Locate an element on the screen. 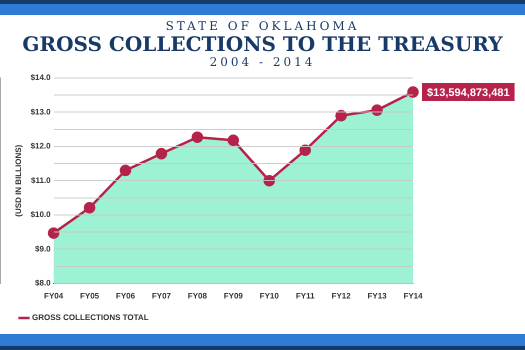 Image resolution: width=525 pixels, height=350 pixels. x-tick-label: FY14 is located at coordinates (413, 295).